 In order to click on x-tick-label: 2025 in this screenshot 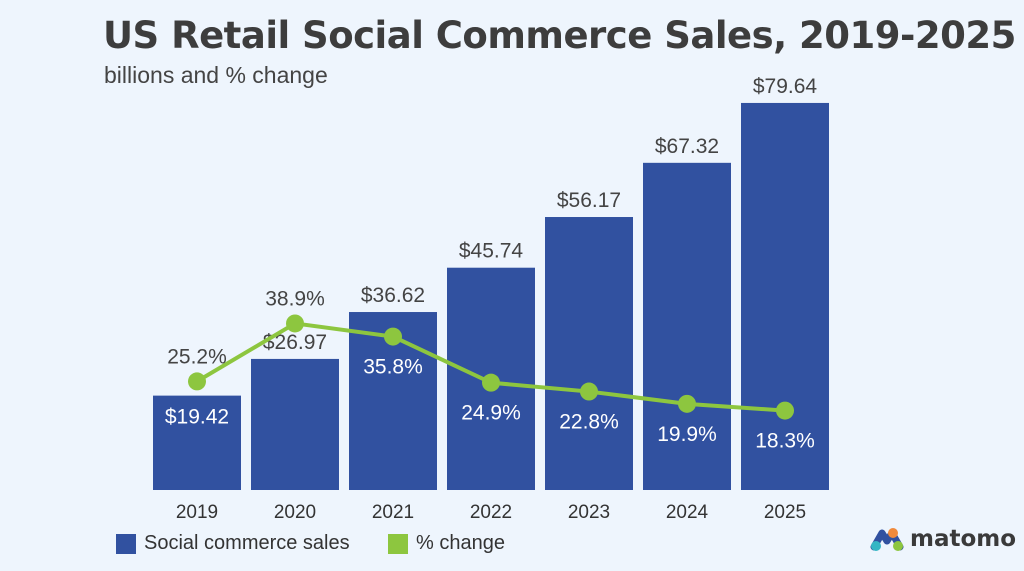, I will do `click(785, 512)`.